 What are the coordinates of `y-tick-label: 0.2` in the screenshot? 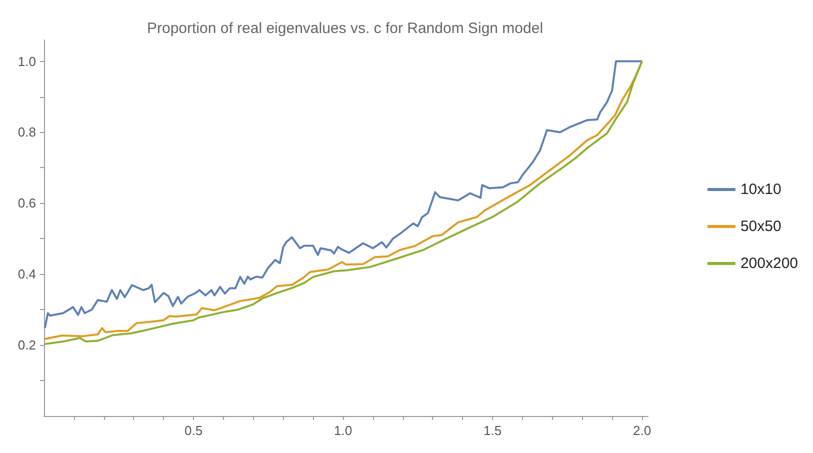 It's located at (27, 345).